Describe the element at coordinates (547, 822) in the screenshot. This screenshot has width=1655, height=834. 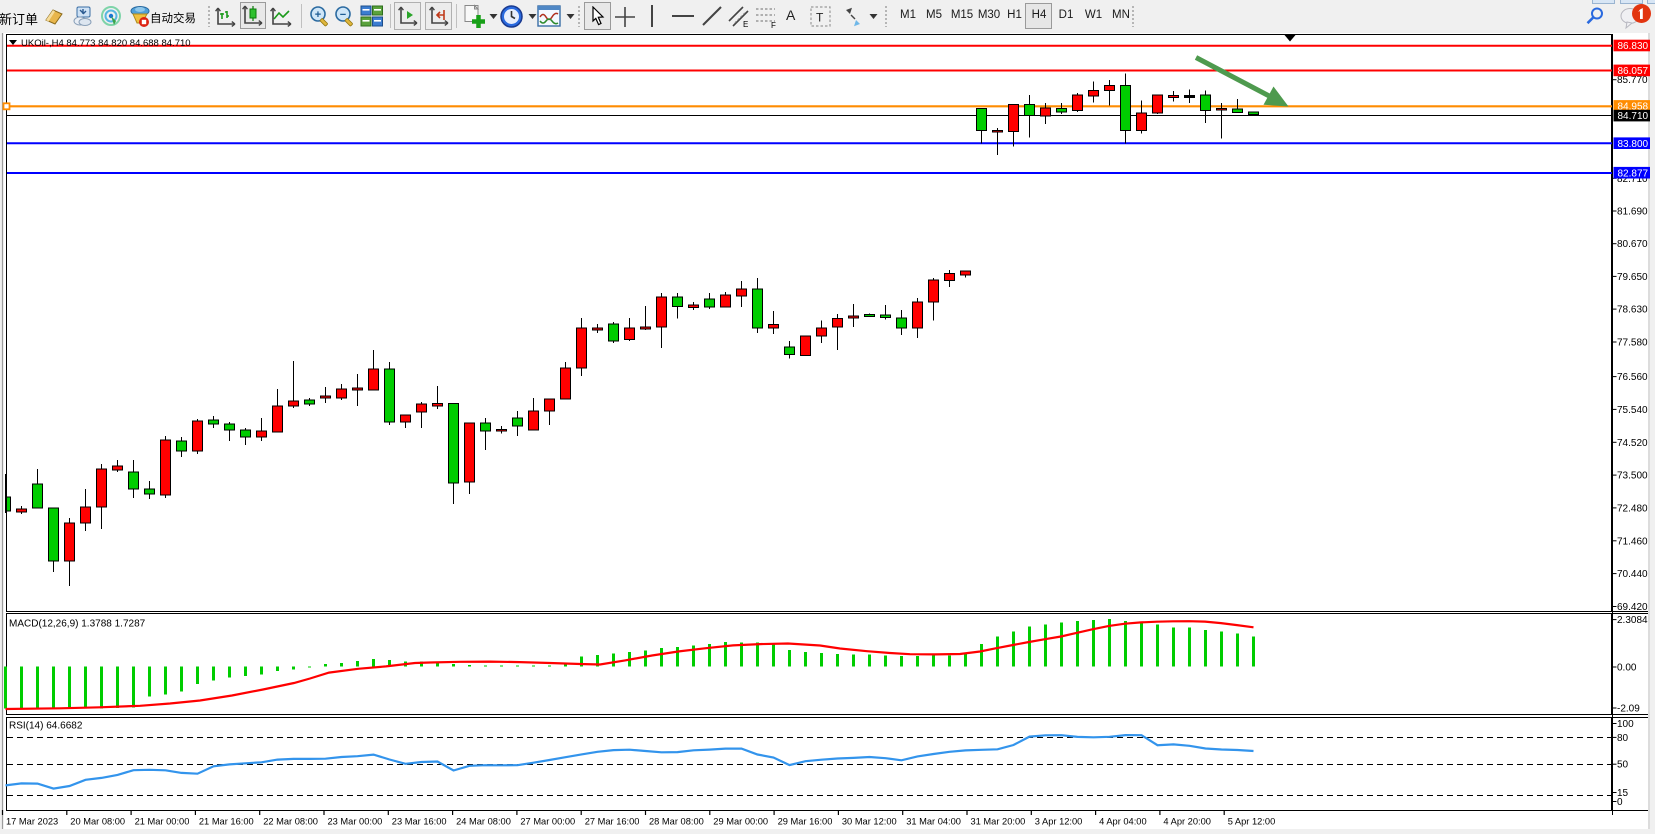
I see `svg-text: 27 Mar 00:00` at that location.